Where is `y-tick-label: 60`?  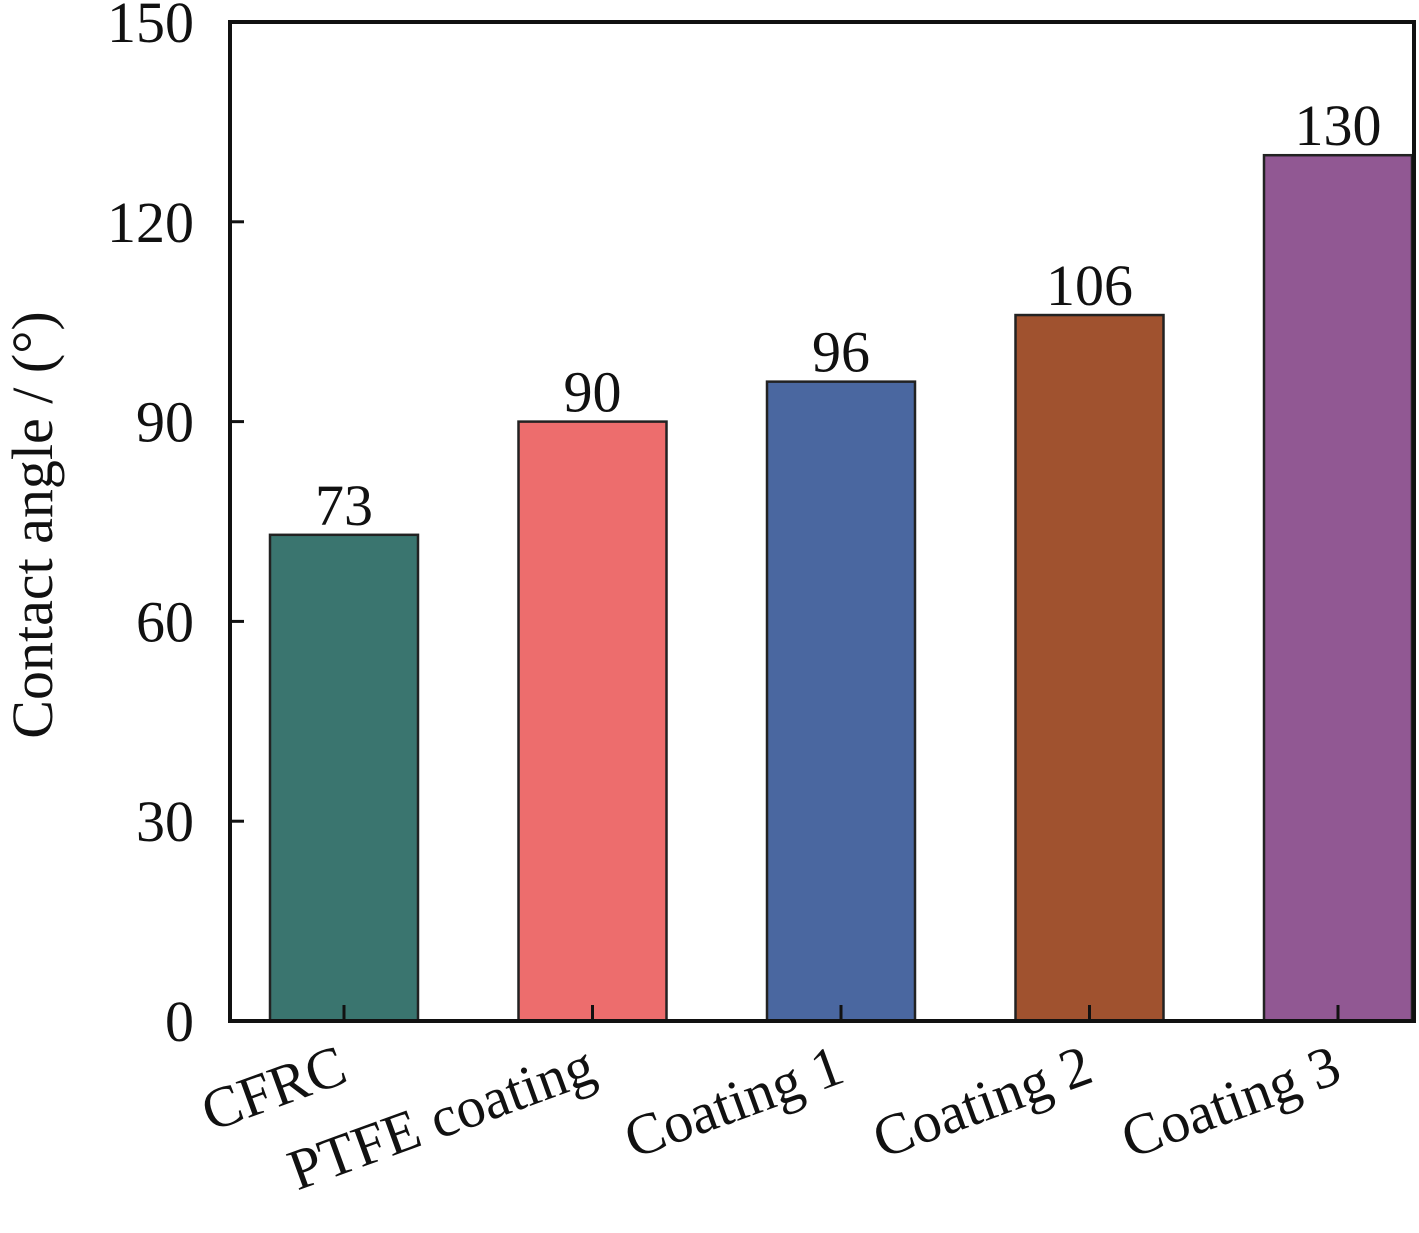 y-tick-label: 60 is located at coordinates (165, 621).